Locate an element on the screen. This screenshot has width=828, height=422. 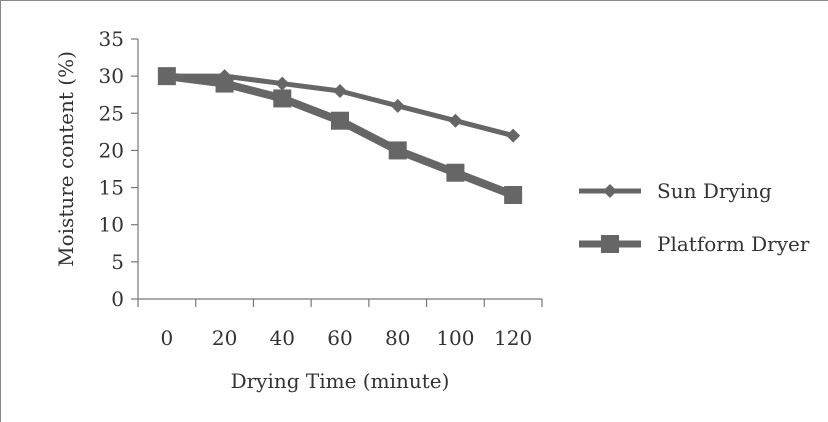
y-axis-title: Moisture content (%) is located at coordinates (66, 159).